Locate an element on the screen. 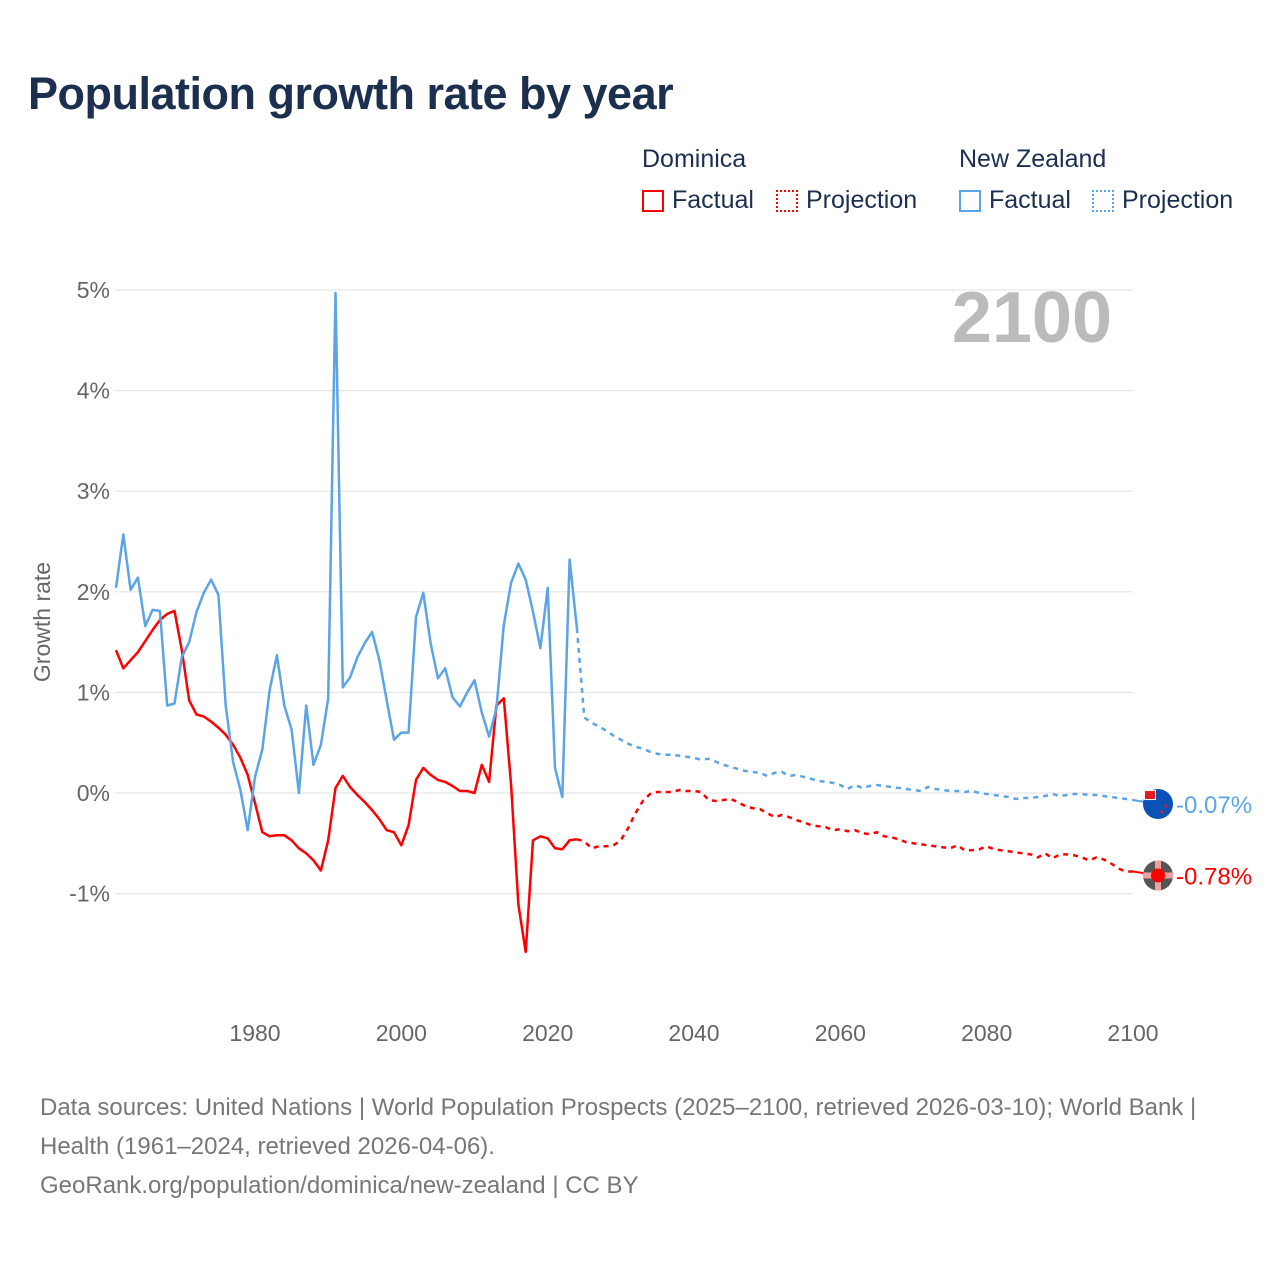 The image size is (1280, 1280). y-tick-label: -1% is located at coordinates (89, 894).